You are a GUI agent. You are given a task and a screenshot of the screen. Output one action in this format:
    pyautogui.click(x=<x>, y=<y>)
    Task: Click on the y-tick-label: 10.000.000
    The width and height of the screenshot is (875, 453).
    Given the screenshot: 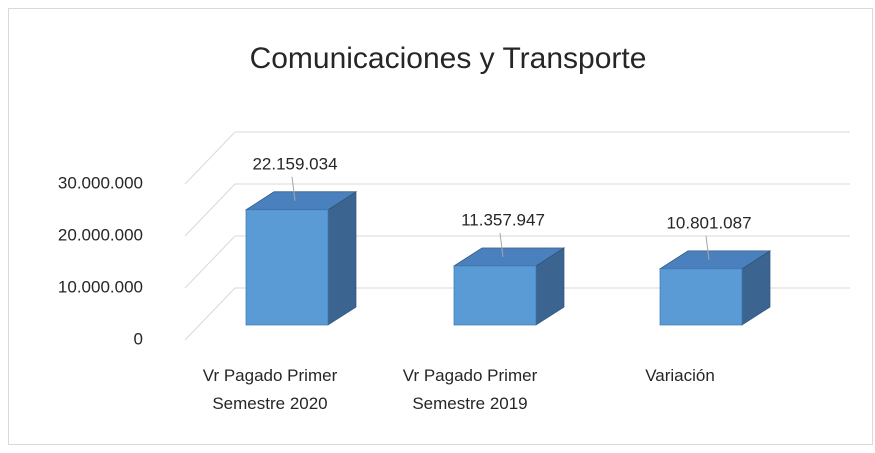 What is the action you would take?
    pyautogui.click(x=100, y=286)
    